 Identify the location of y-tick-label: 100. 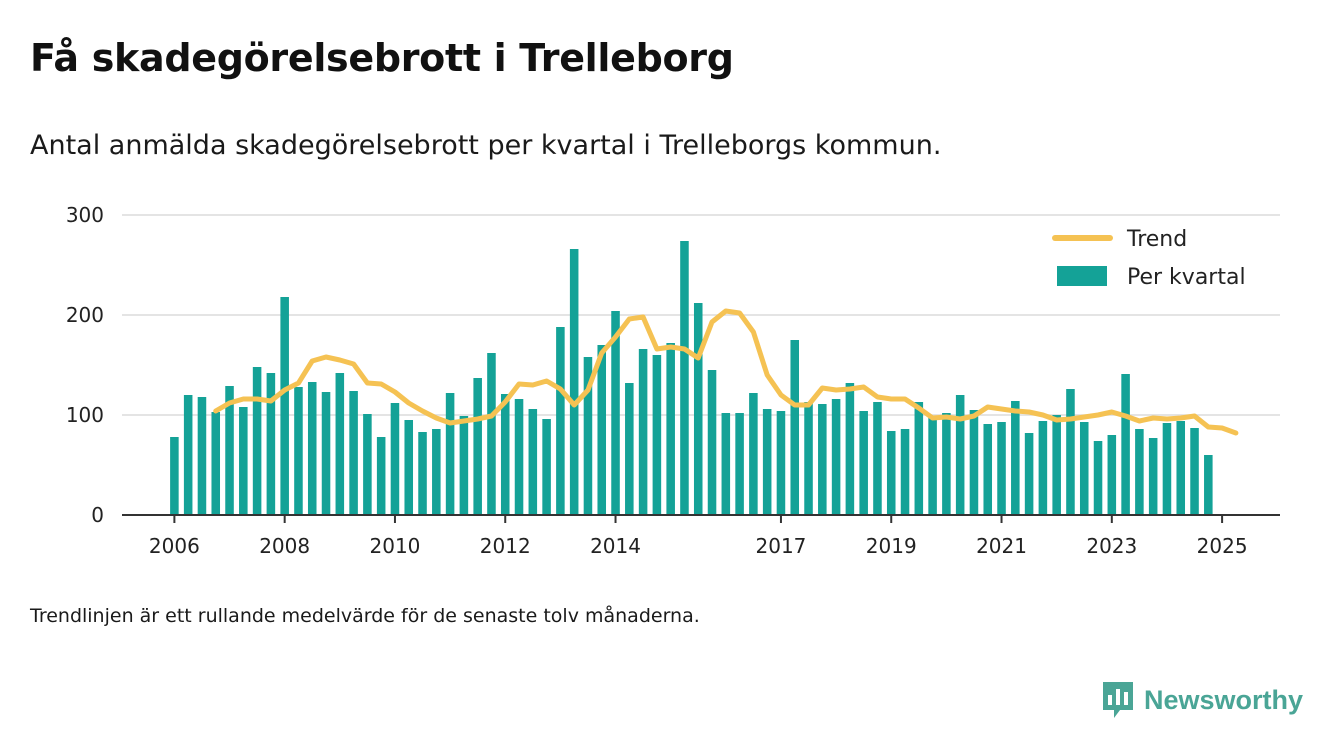
(85, 415).